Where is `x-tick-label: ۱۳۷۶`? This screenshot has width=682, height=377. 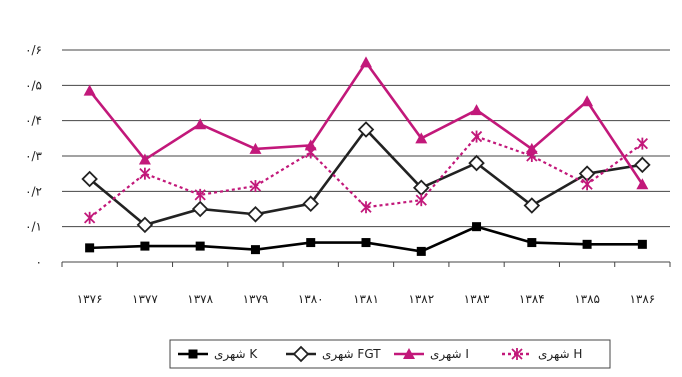 x-tick-label: ۱۳۷۶ is located at coordinates (90, 299).